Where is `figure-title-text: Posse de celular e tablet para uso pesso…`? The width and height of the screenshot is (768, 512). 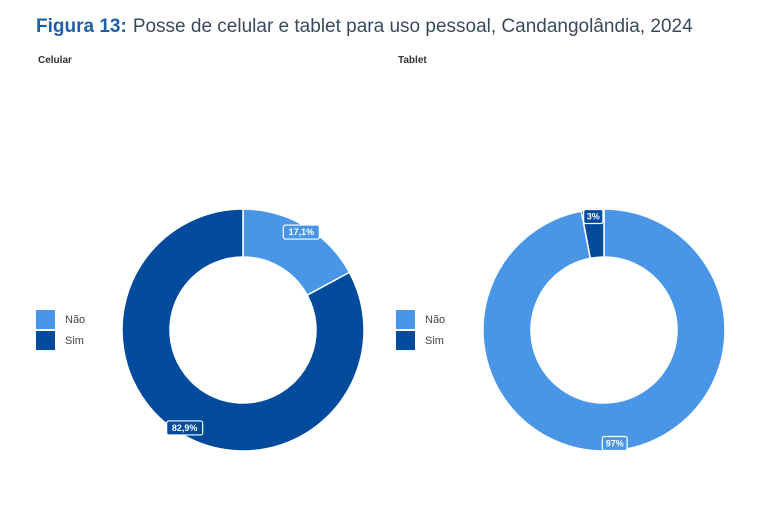
figure-title-text: Posse de celular e tablet para uso pesso… is located at coordinates (412, 26).